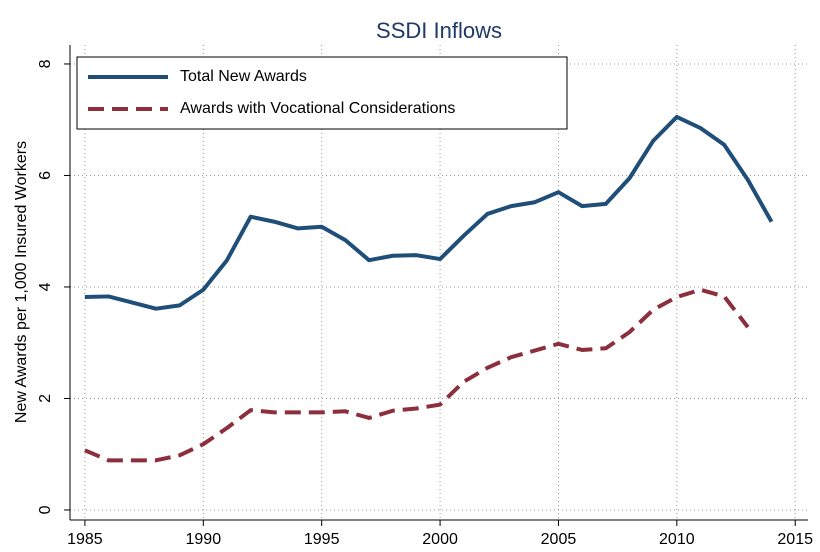 The image size is (820, 552). What do you see at coordinates (322, 539) in the screenshot?
I see `x-tick-label: 1995` at bounding box center [322, 539].